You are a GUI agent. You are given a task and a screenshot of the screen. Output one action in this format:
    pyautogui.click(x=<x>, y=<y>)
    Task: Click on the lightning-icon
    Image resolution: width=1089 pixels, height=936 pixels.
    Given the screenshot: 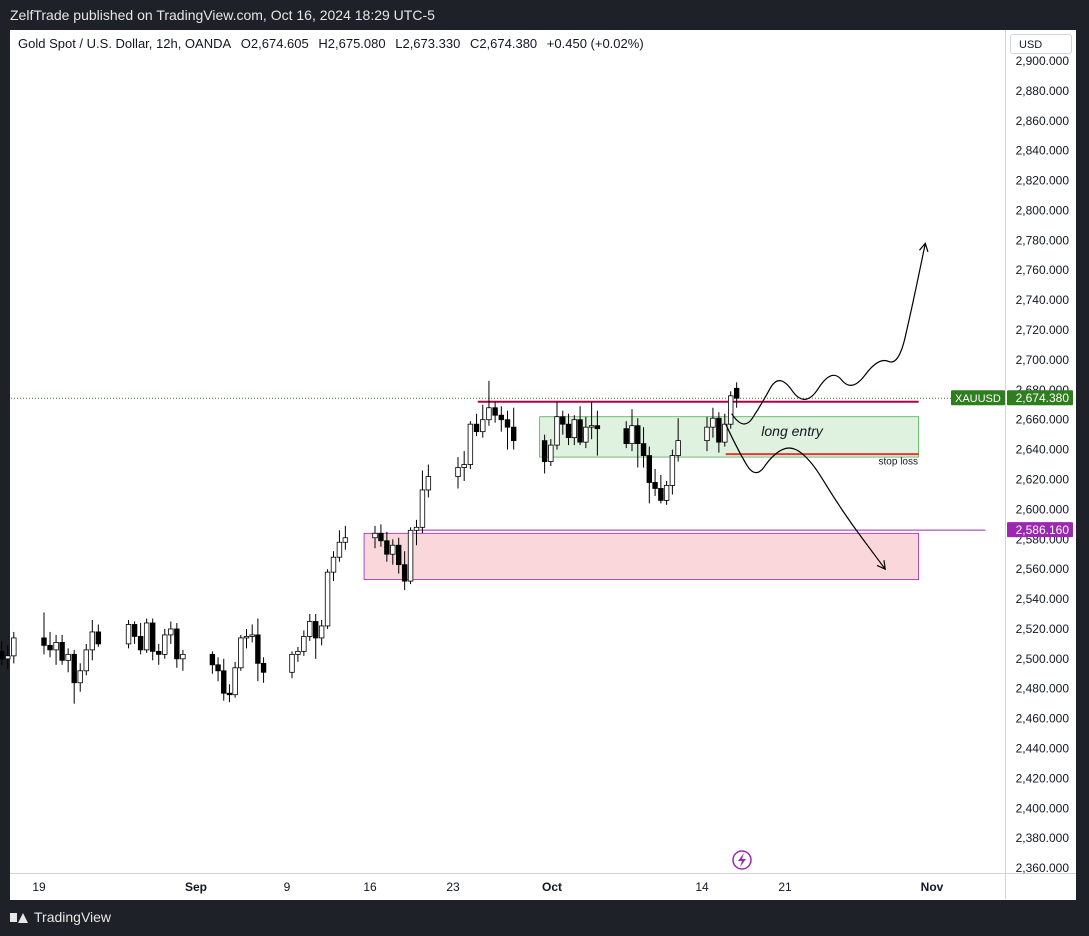 What is the action you would take?
    pyautogui.click(x=742, y=860)
    